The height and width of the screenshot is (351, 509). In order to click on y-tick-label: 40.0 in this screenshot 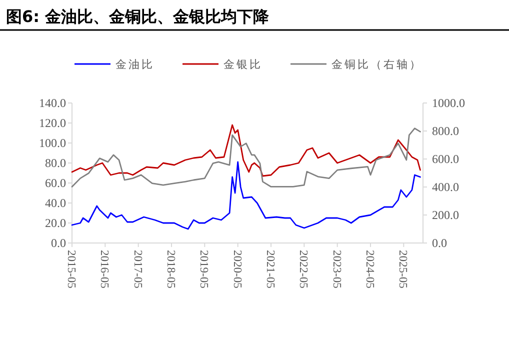, I will do `click(55, 203)`.